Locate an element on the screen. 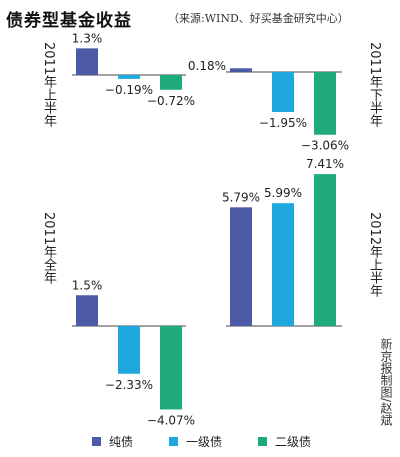  legend-item-first: 一级债 is located at coordinates (195, 441).